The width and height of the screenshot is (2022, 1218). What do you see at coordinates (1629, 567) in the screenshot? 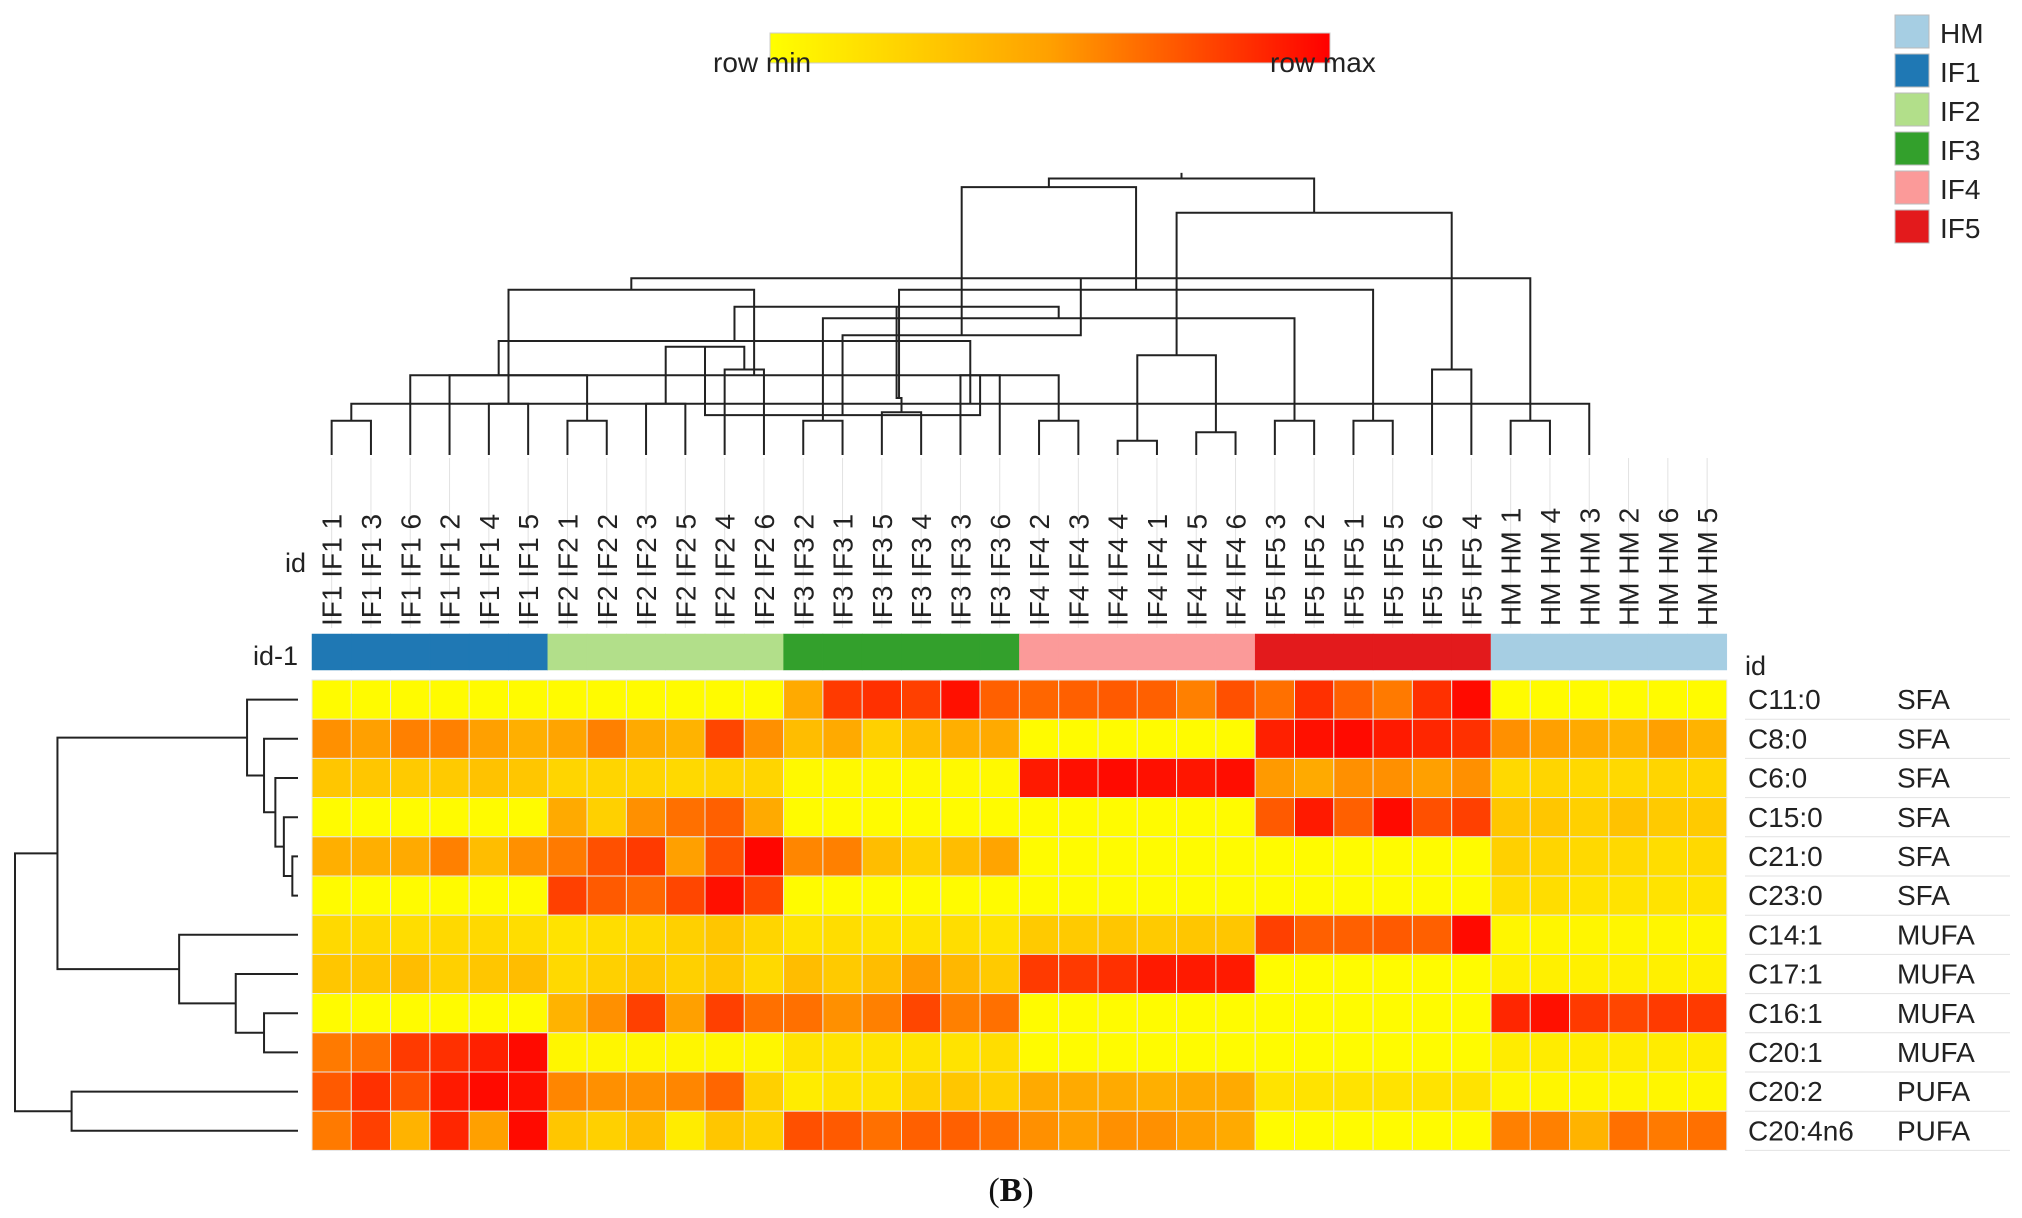
I see `column-label: HM HM 2` at bounding box center [1629, 567].